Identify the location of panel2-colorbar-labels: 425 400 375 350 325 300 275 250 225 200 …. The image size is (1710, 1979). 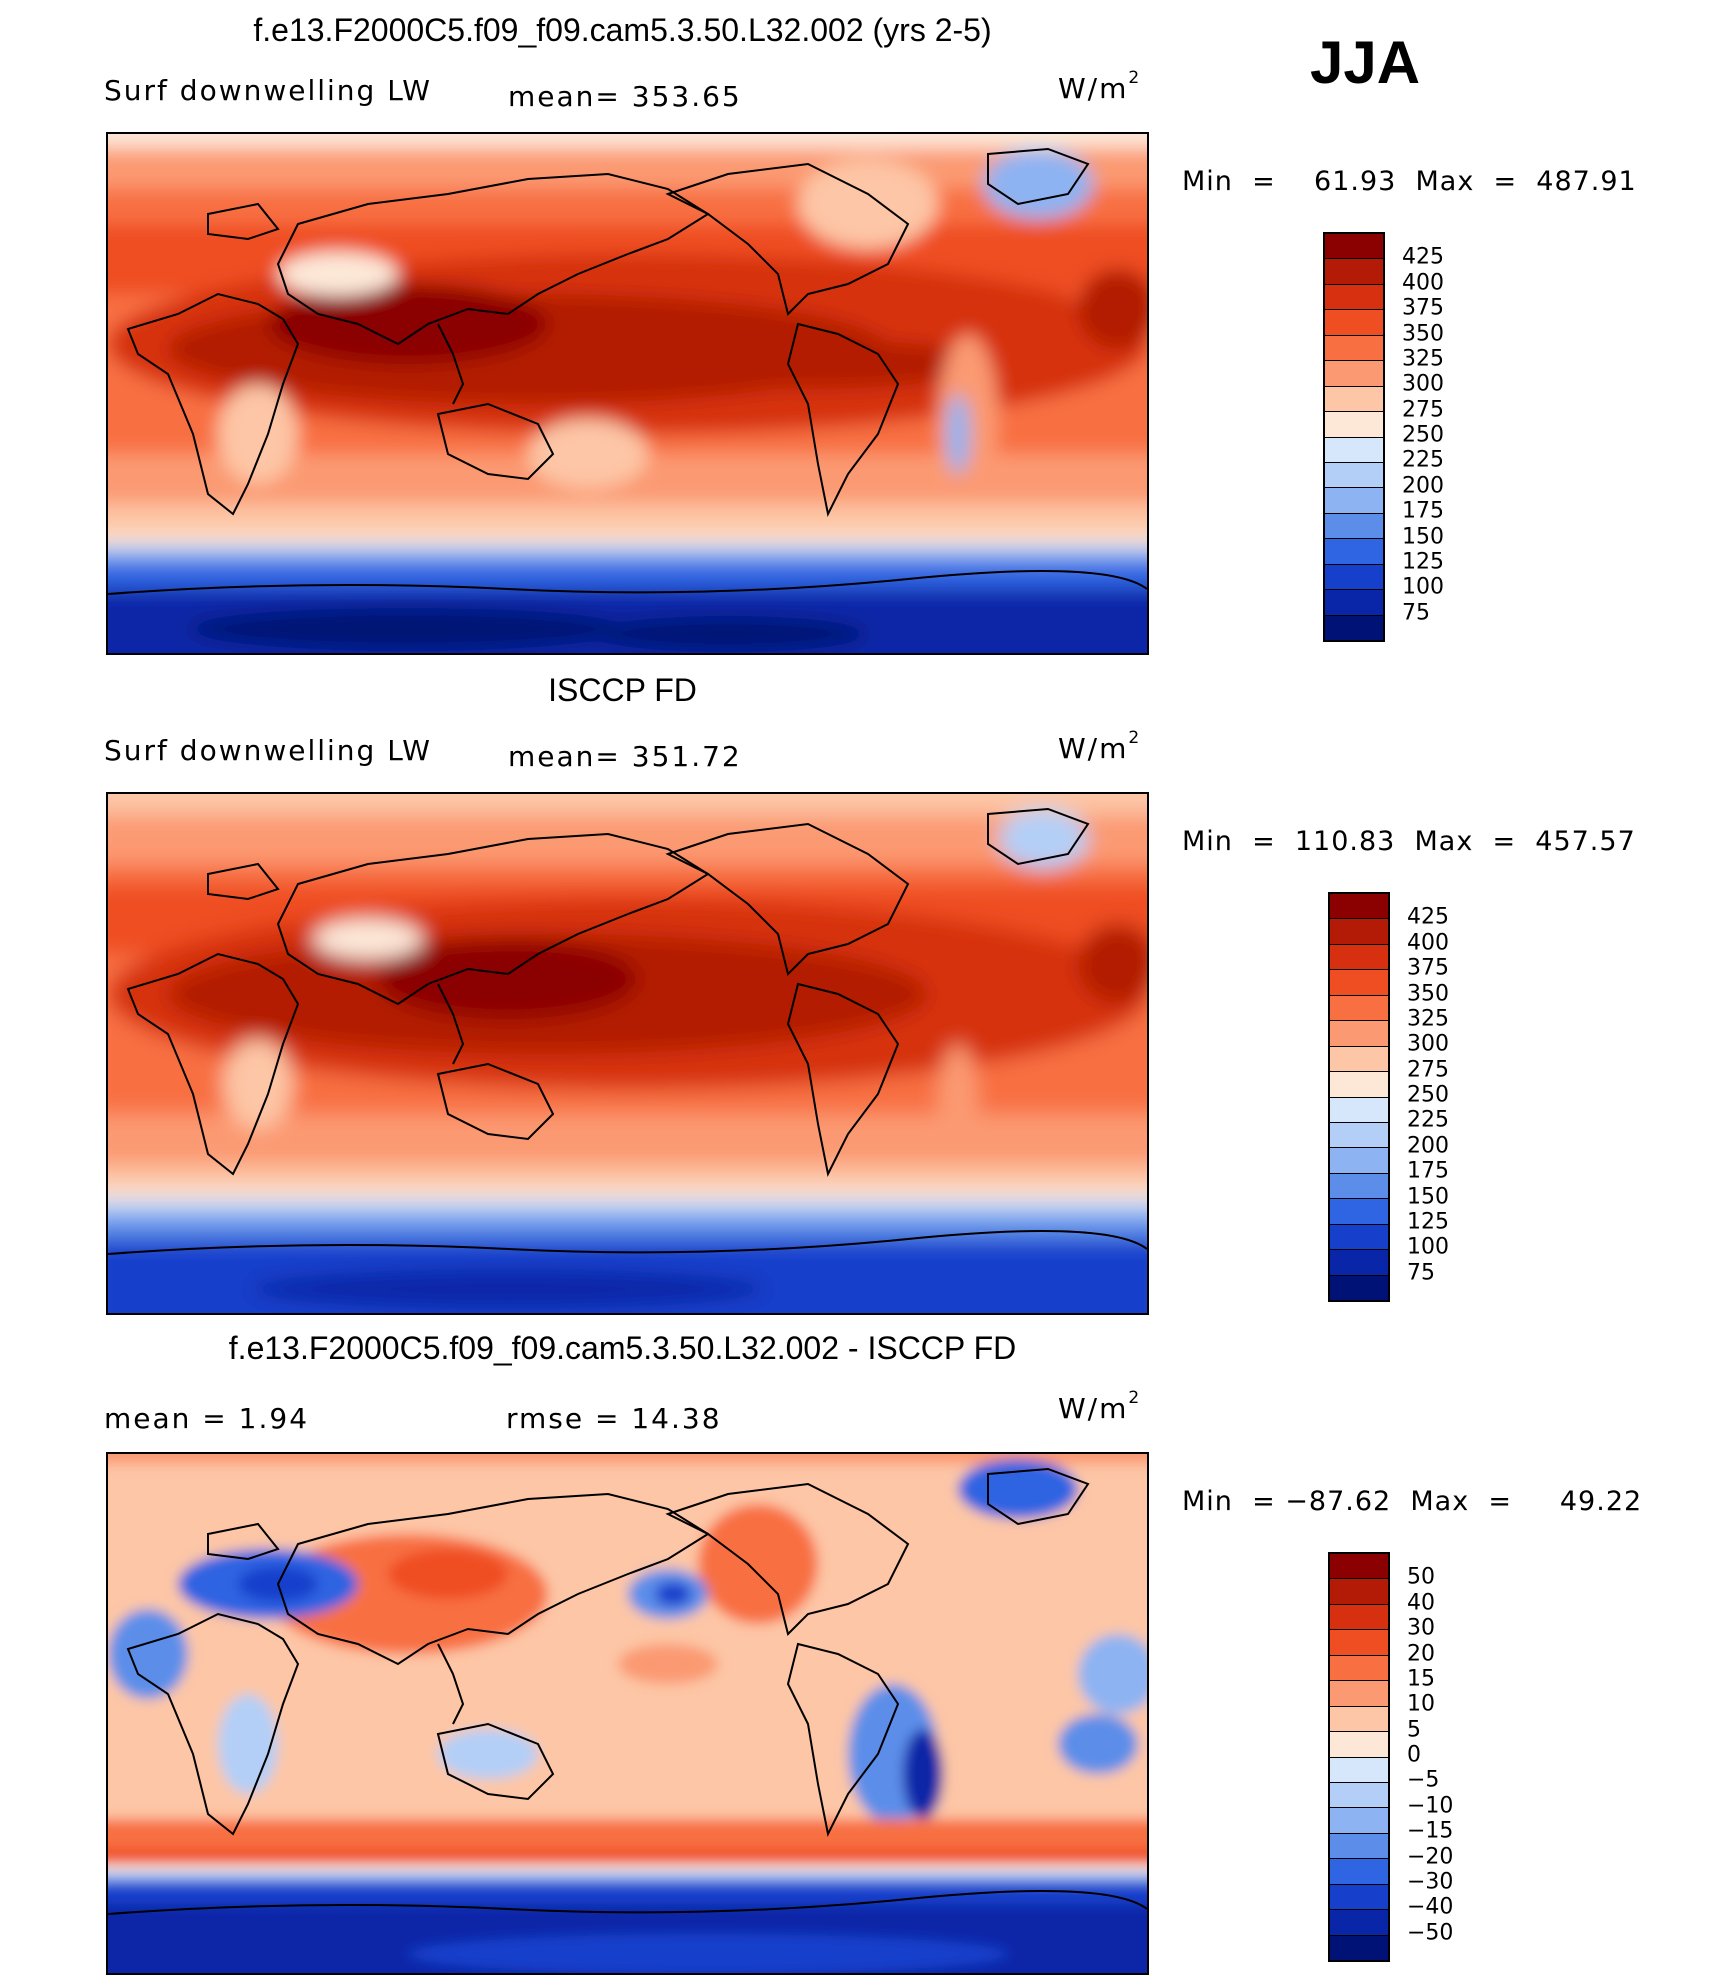
(1447, 1095).